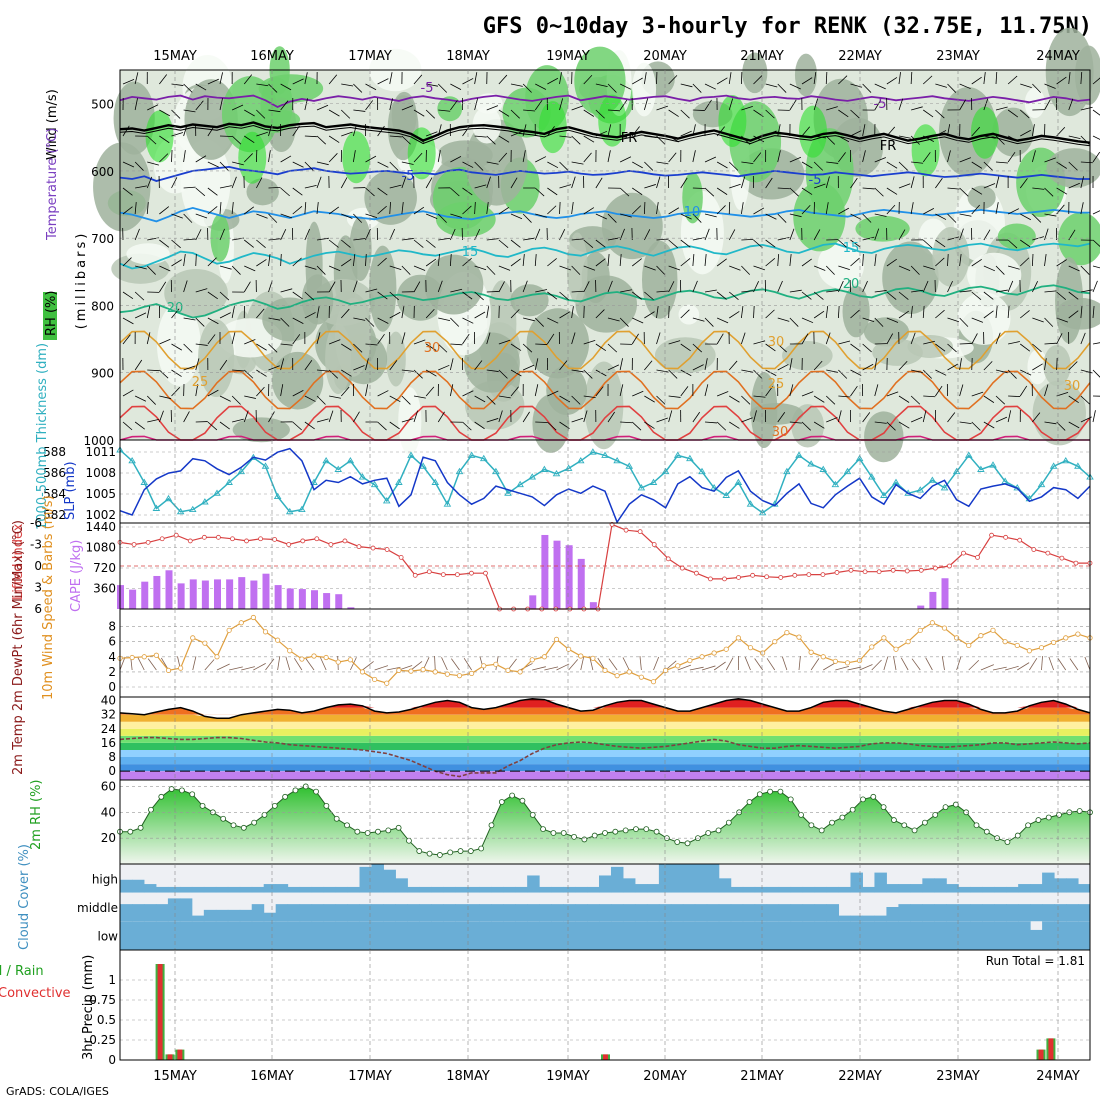  I want to click on slp-label: SLP (mb), so click(70, 490).